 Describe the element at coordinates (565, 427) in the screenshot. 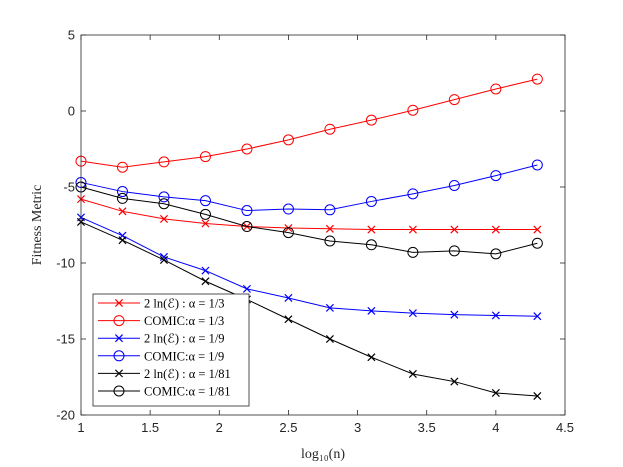

I see `x-tick-label: 4.5` at that location.